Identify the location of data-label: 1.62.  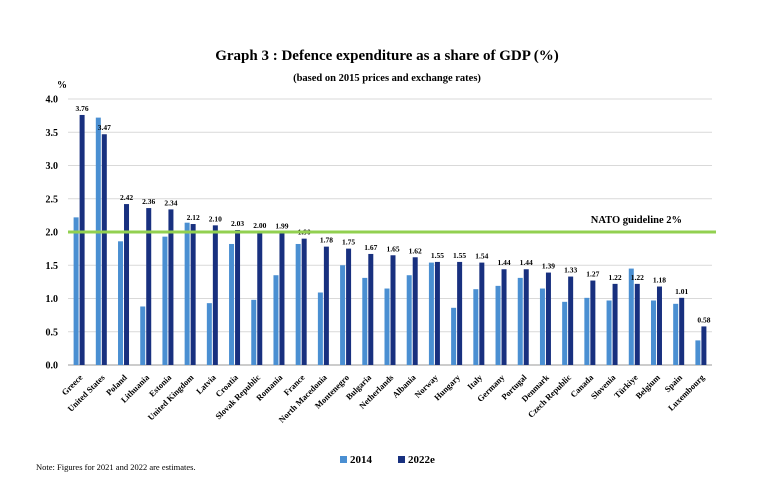
(415, 250).